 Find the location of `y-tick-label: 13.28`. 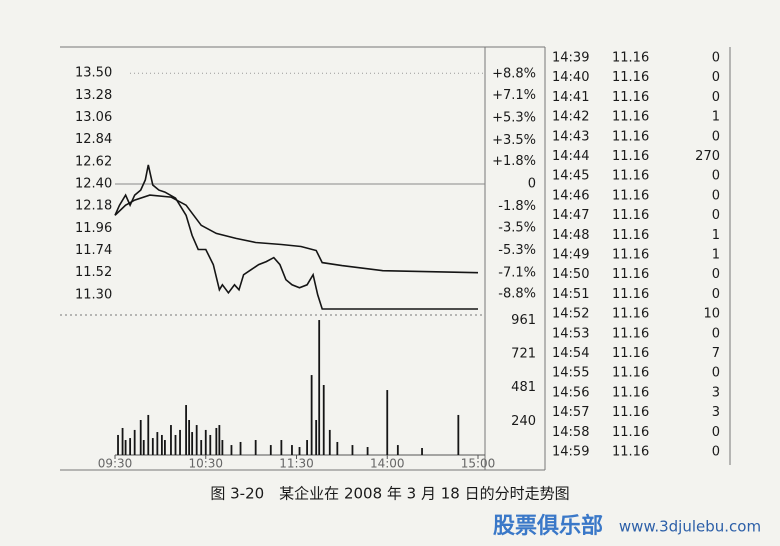

y-tick-label: 13.28 is located at coordinates (93, 95).